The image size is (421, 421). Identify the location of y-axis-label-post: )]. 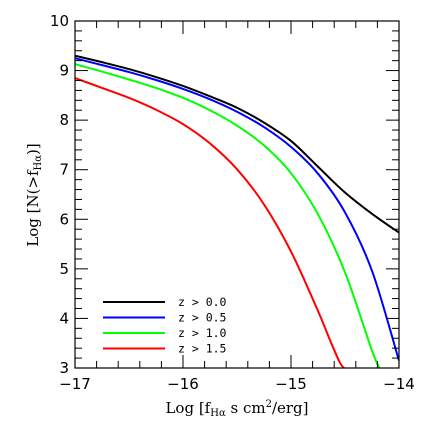
(33, 149).